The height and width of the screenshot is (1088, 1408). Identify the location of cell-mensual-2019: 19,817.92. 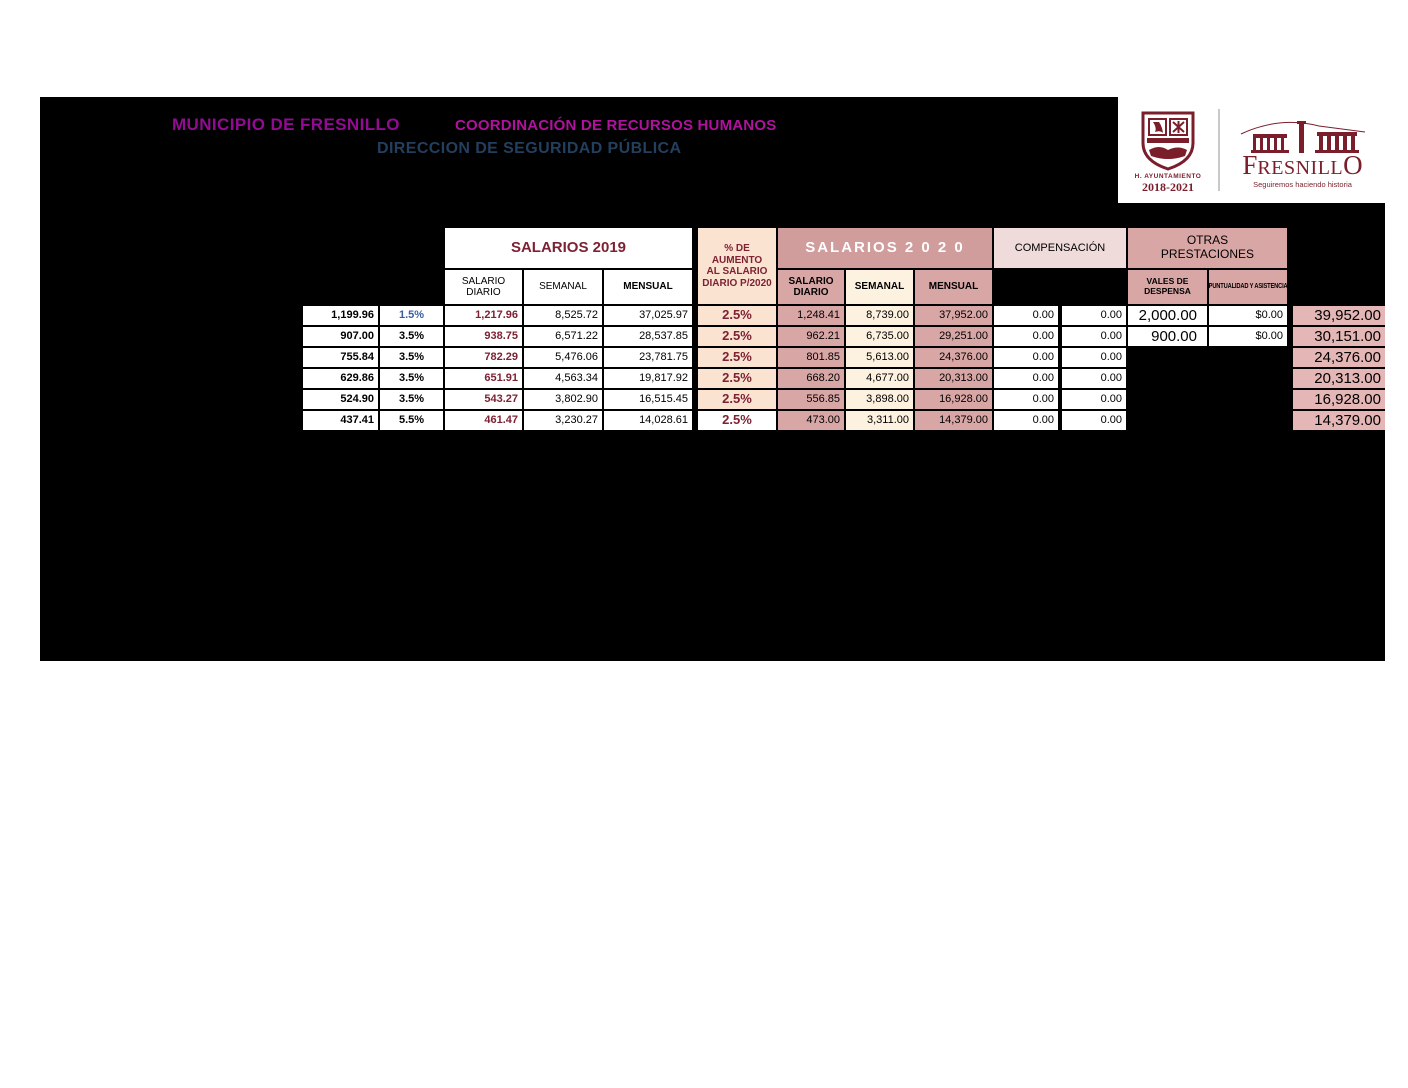
(648, 378).